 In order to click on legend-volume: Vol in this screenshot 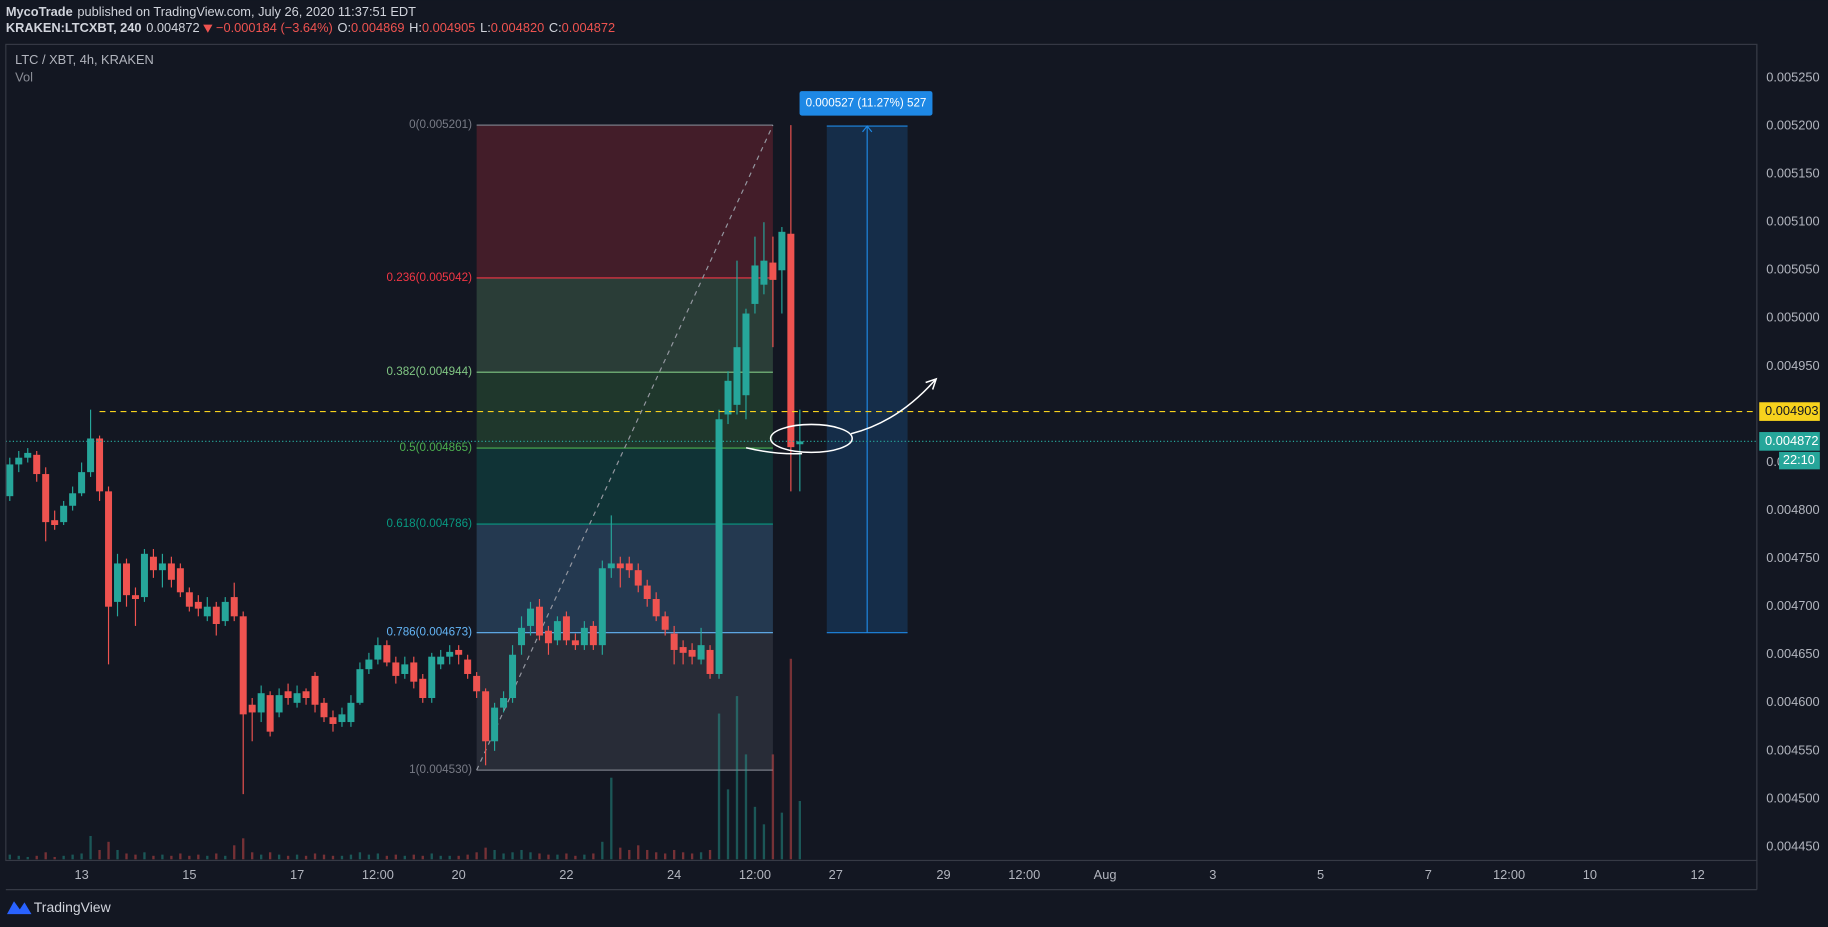, I will do `click(24, 77)`.